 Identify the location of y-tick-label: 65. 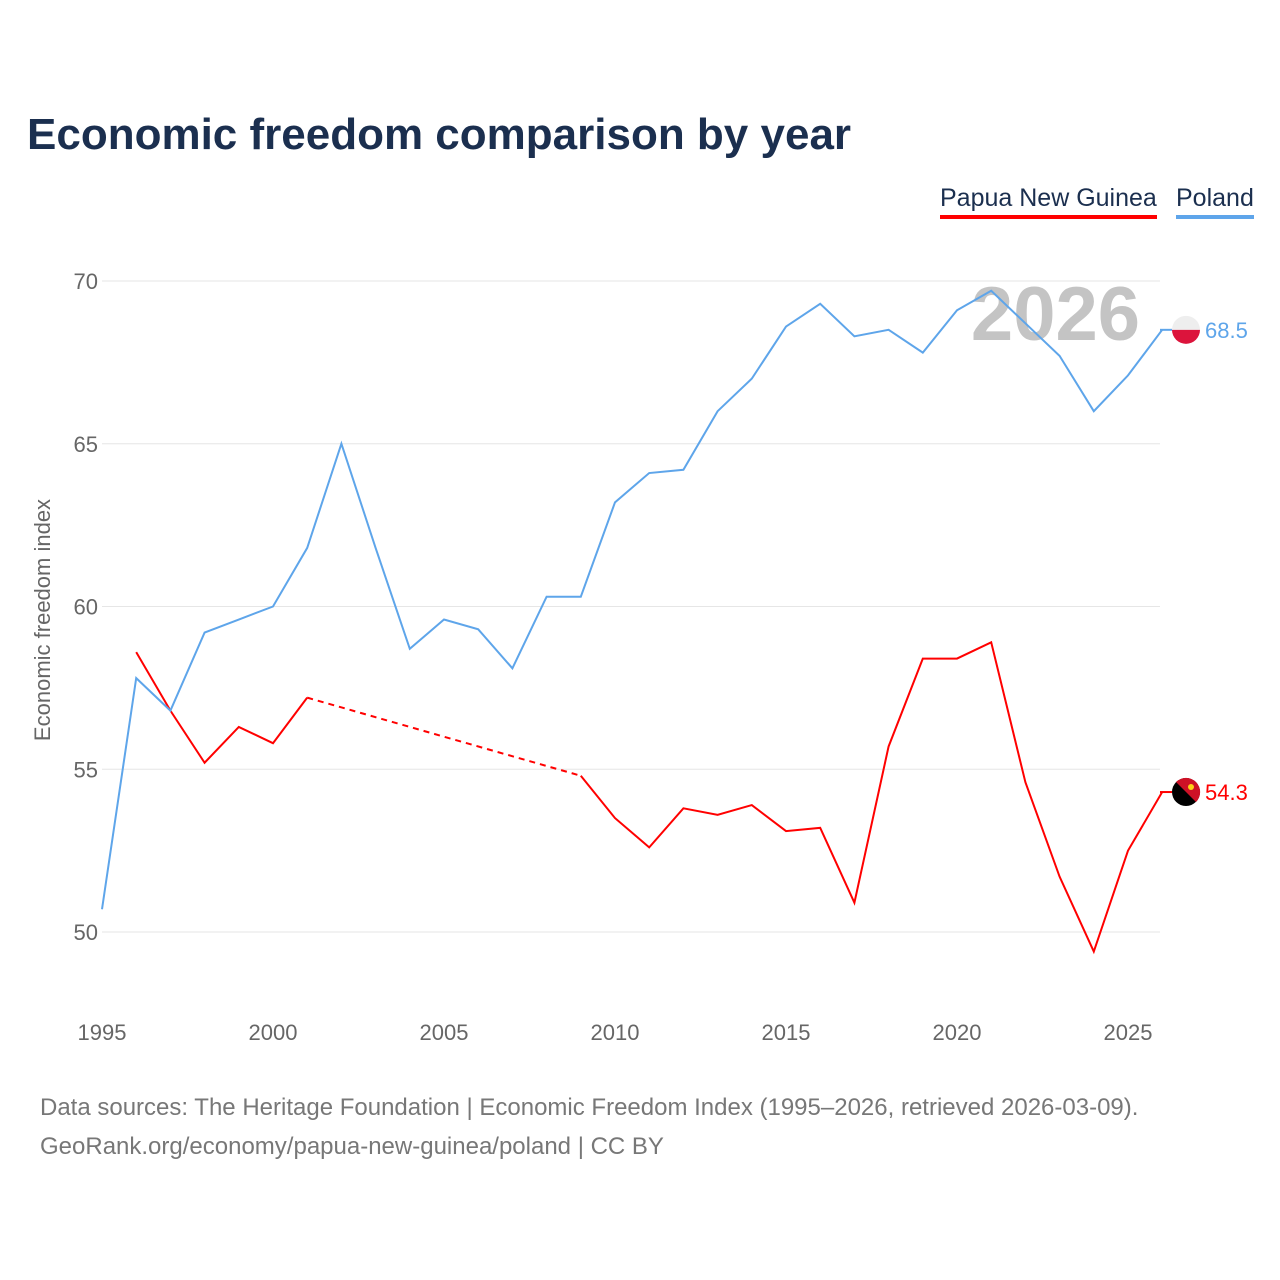
(86, 444).